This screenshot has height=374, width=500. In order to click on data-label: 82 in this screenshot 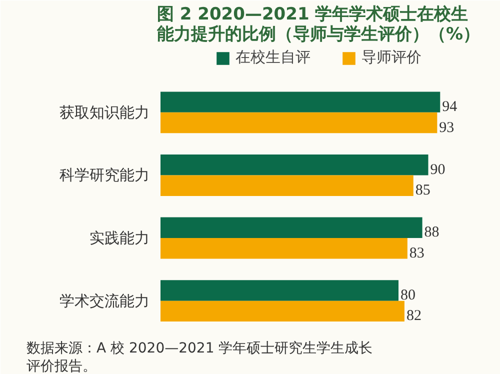, I will do `click(414, 316)`.